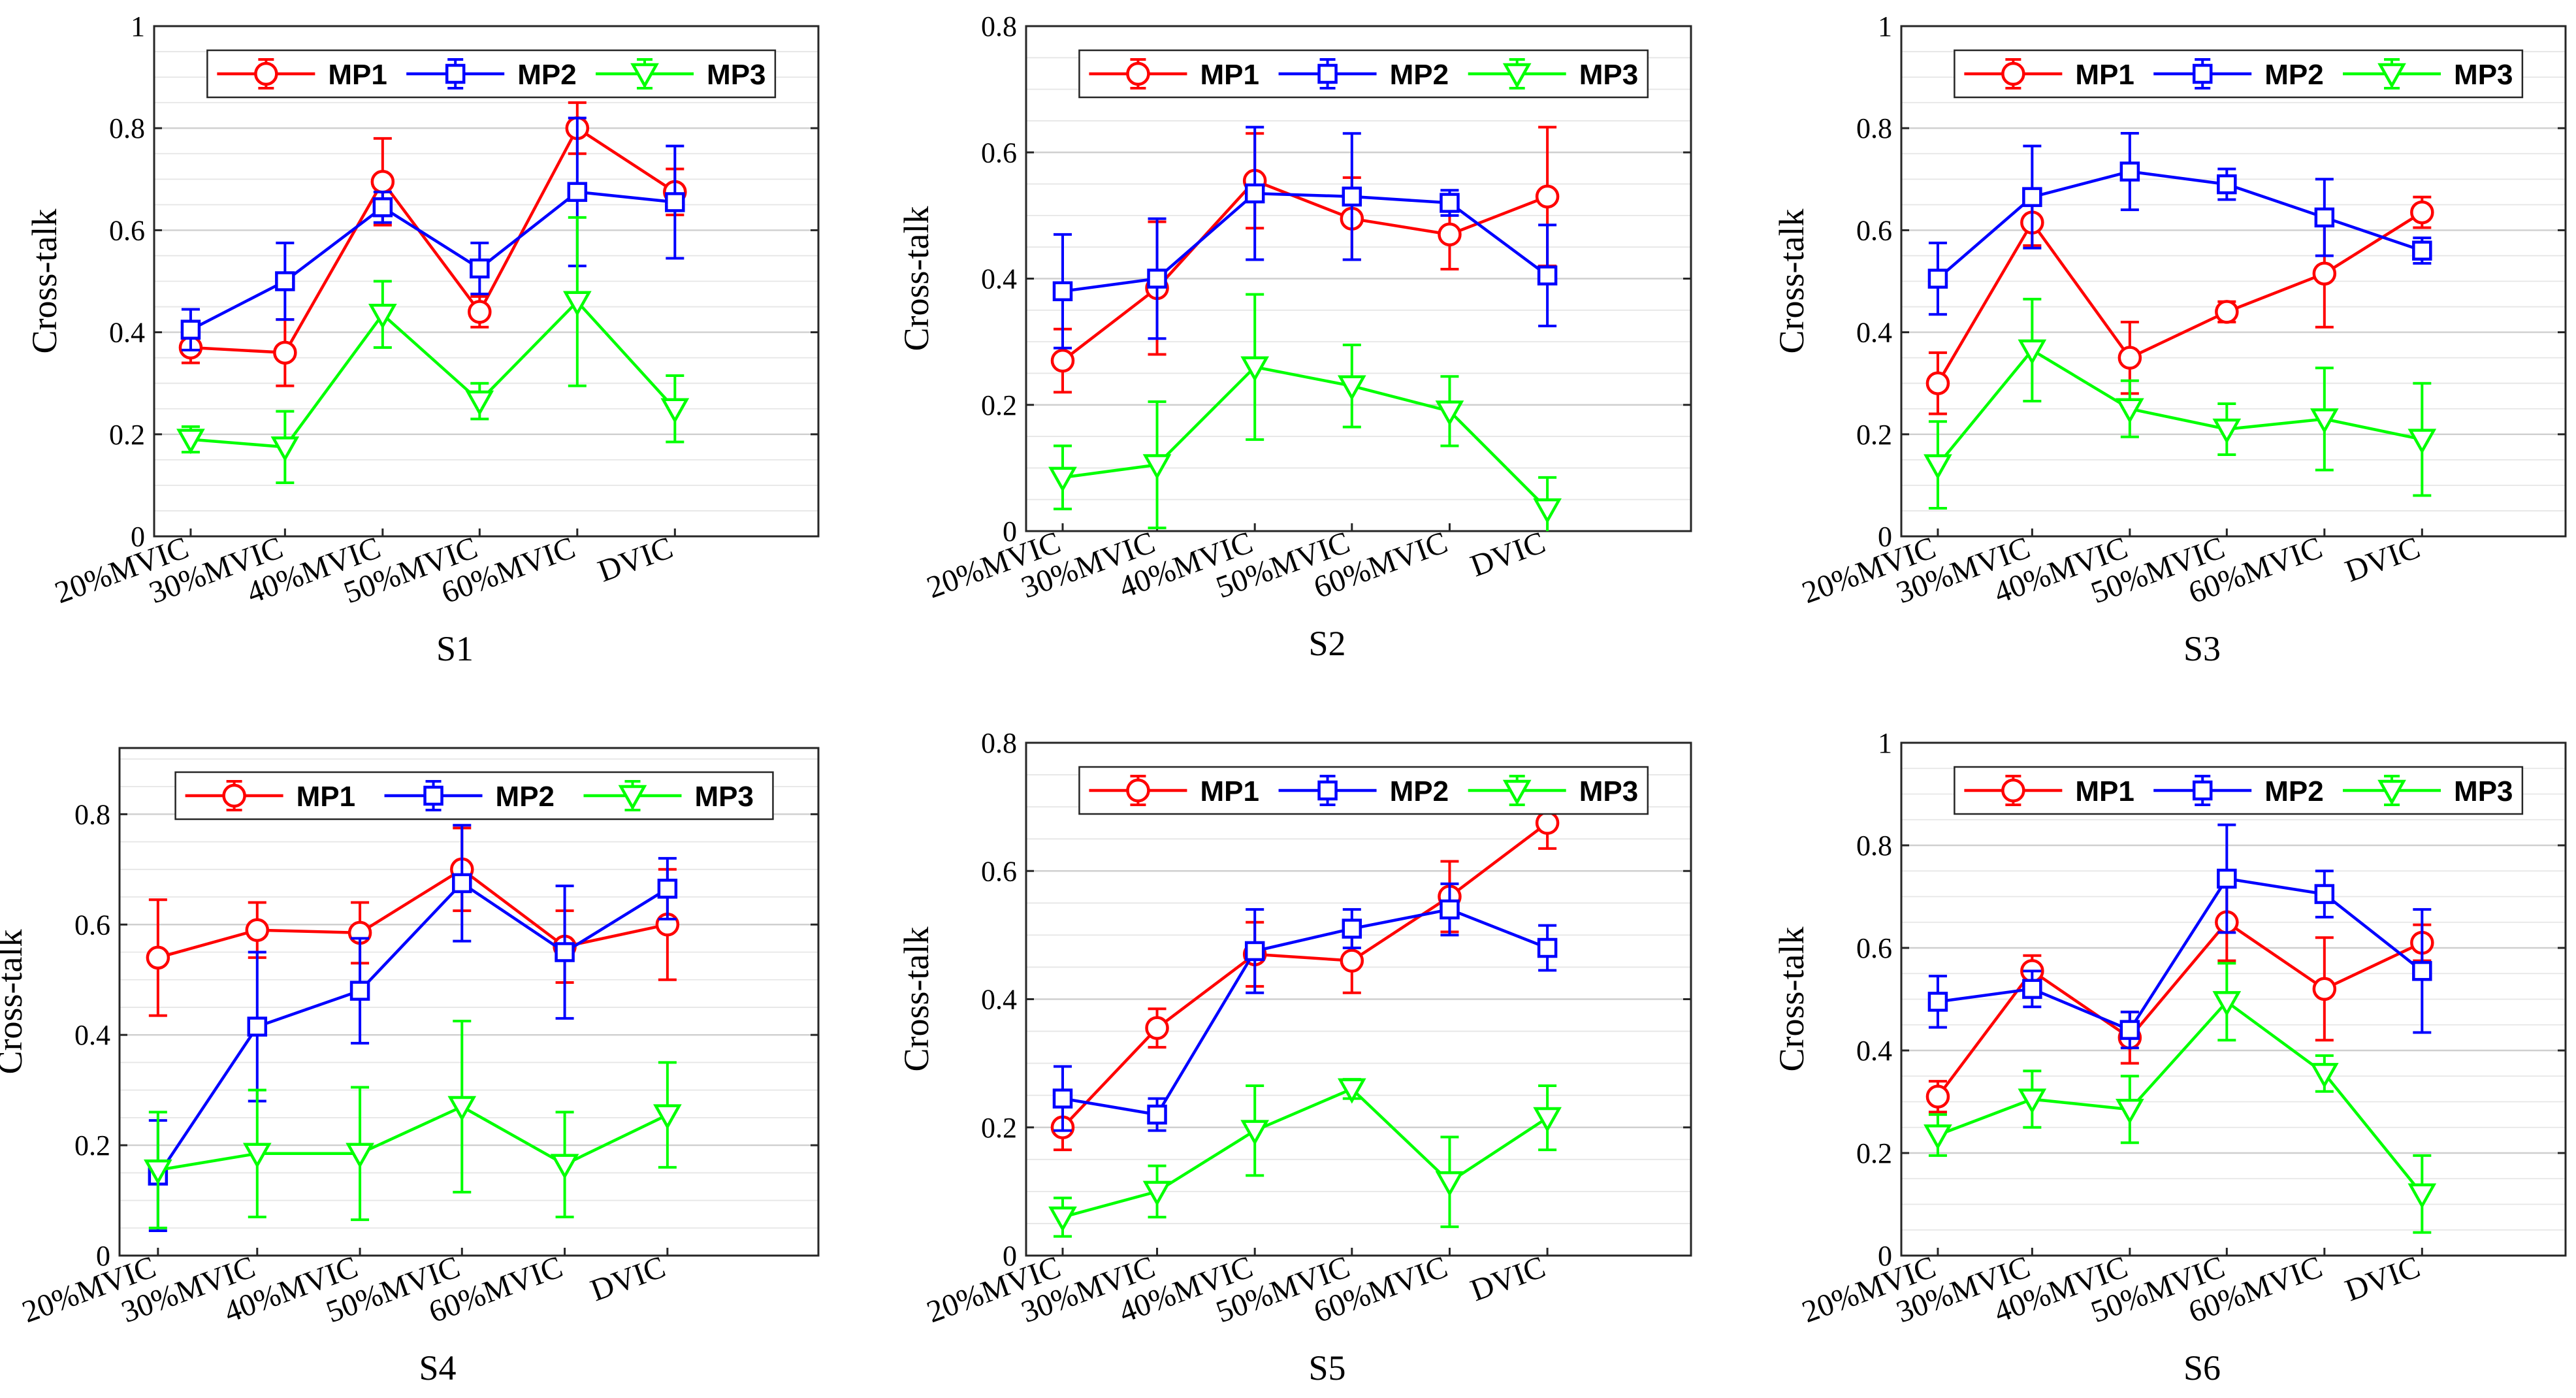 The height and width of the screenshot is (1398, 2576). I want to click on mp3-series-line, so click(433, 374).